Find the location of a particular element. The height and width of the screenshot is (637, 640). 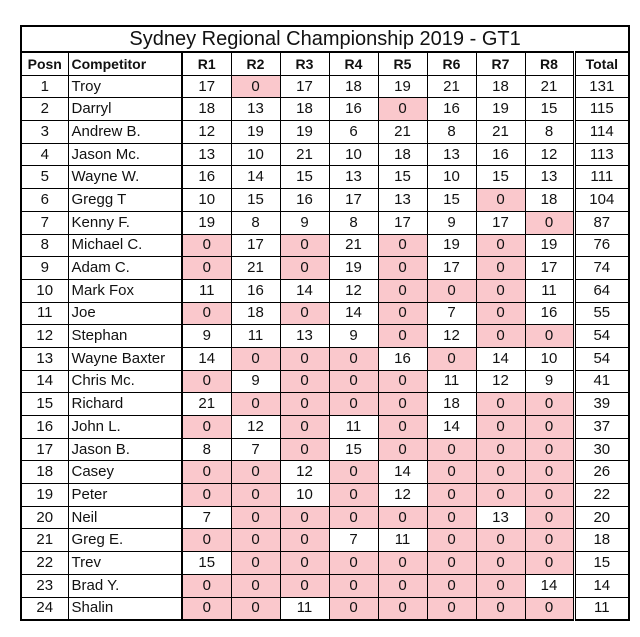

table-row: 8 Michael C. 0 17 0 21 0 19 0 19 76 is located at coordinates (325, 245).